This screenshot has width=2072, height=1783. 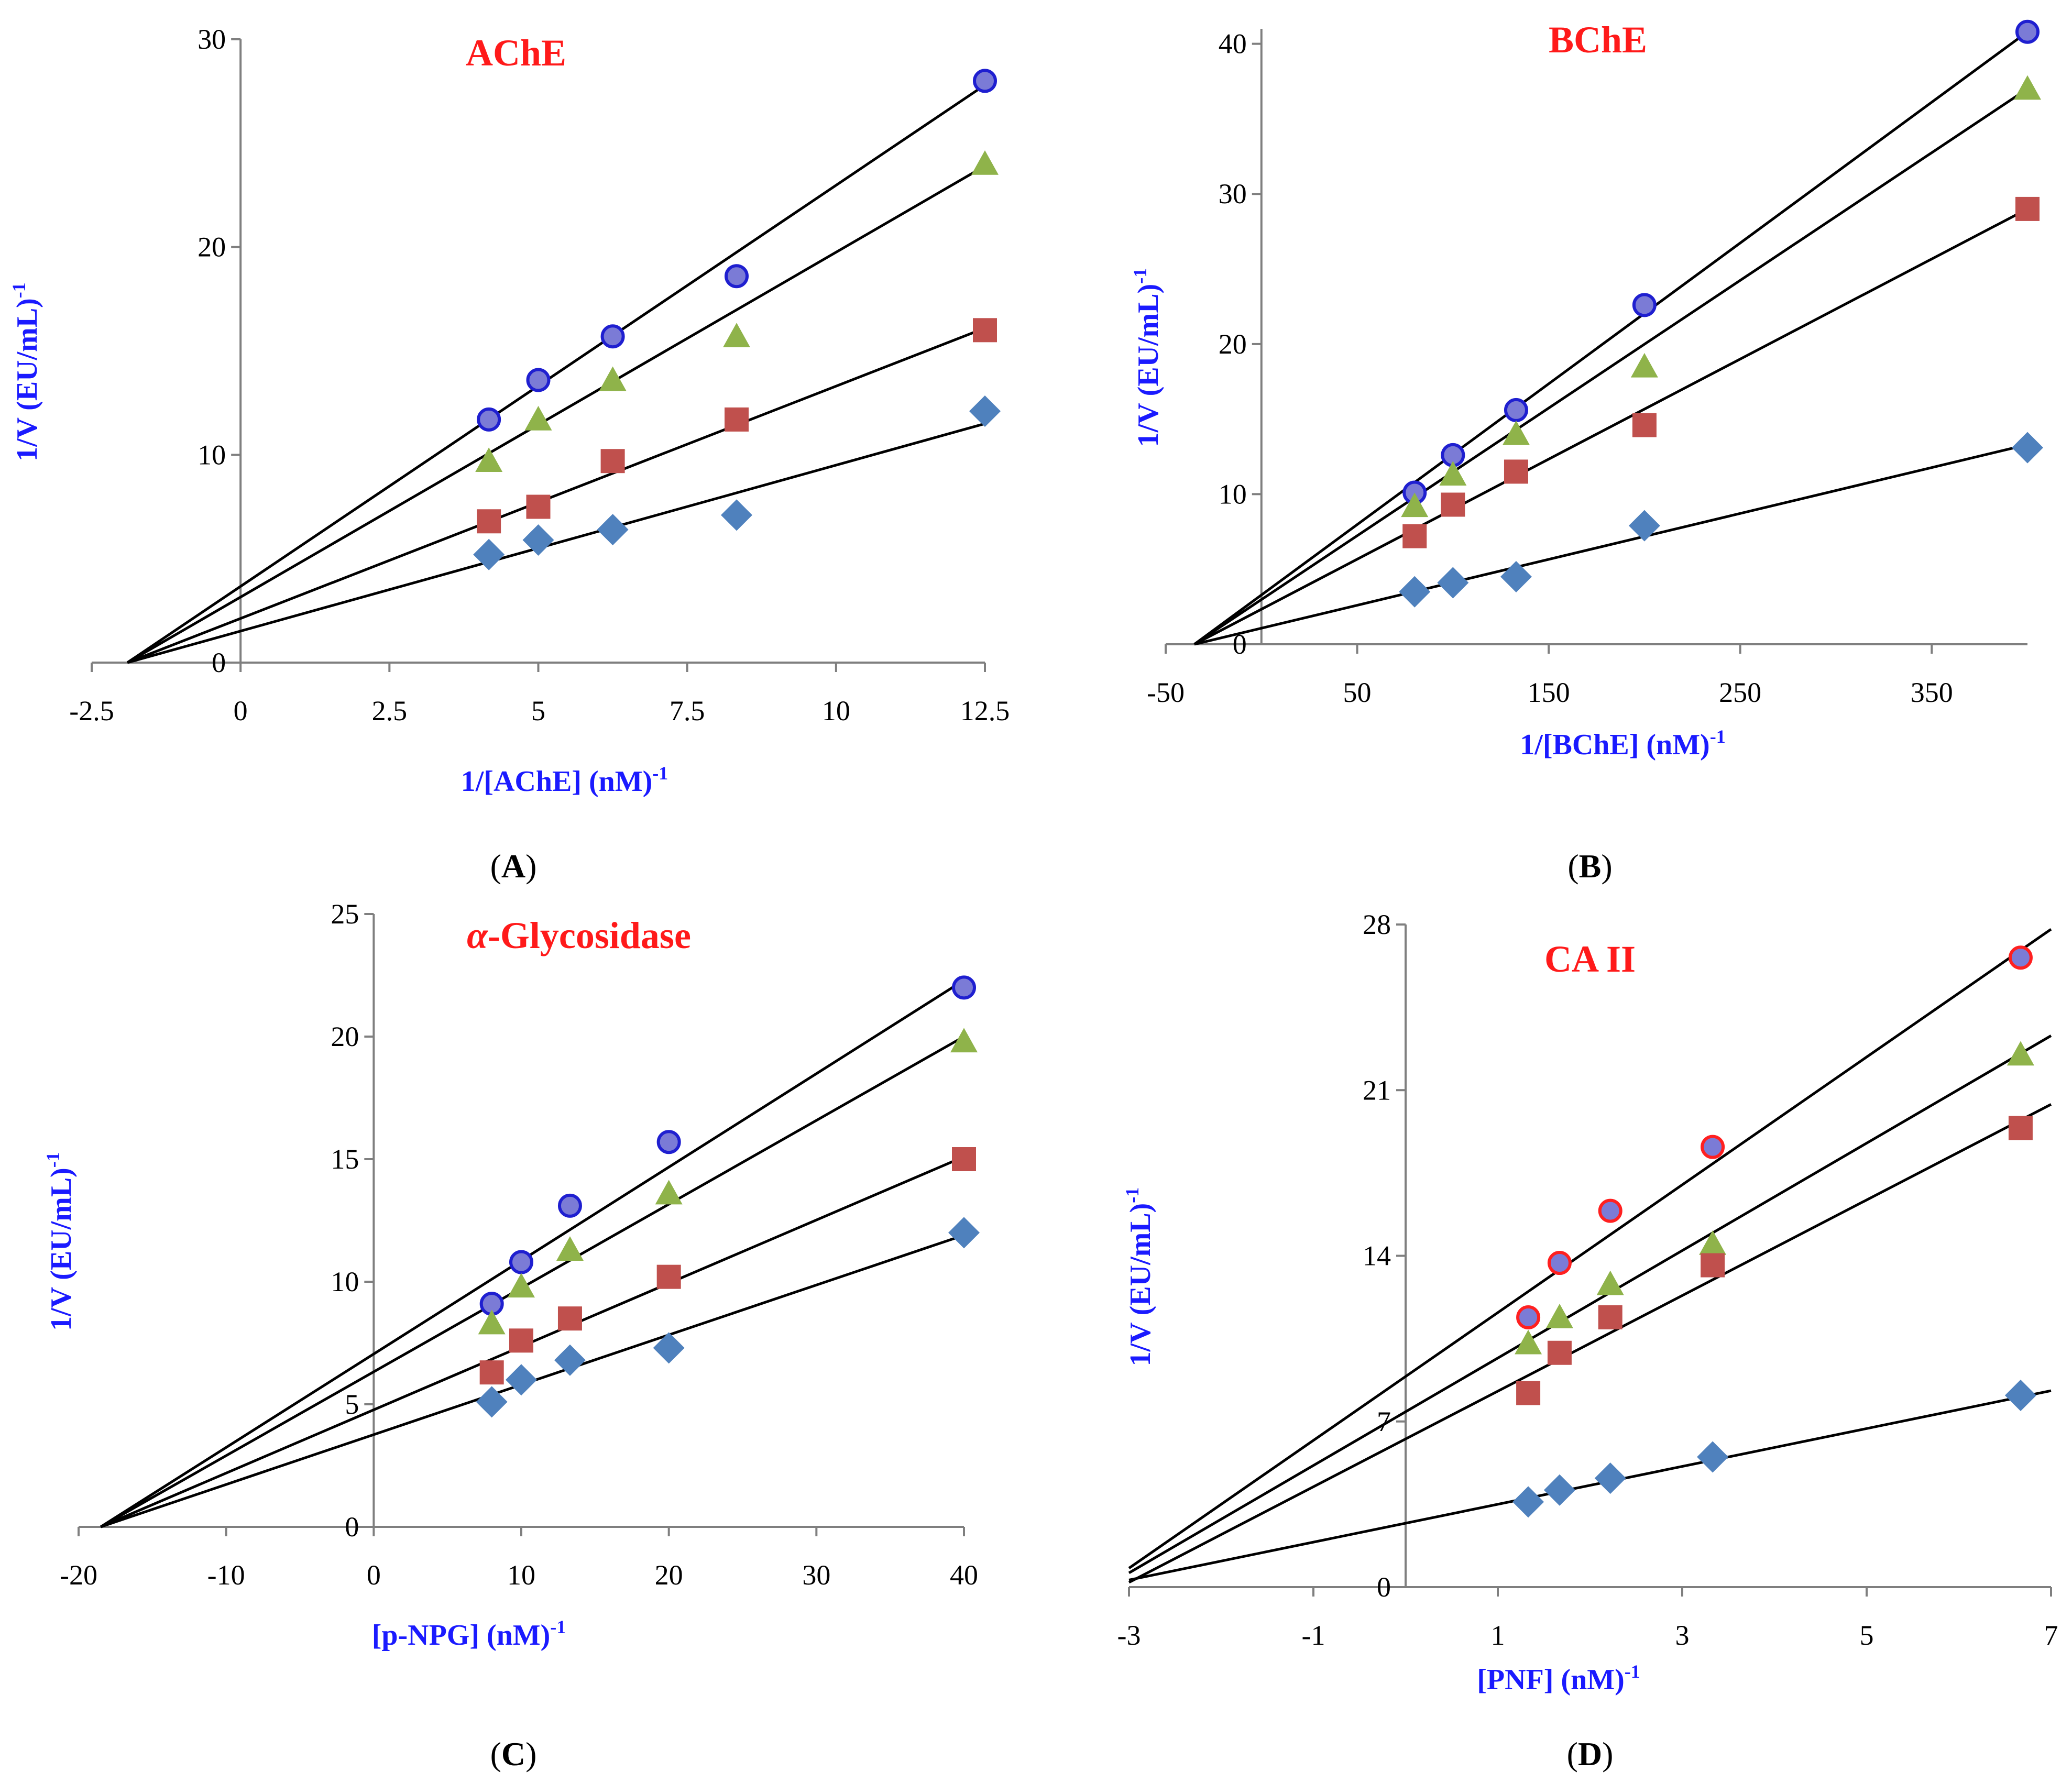 What do you see at coordinates (241, 711) in the screenshot?
I see `x-tick-label: 0` at bounding box center [241, 711].